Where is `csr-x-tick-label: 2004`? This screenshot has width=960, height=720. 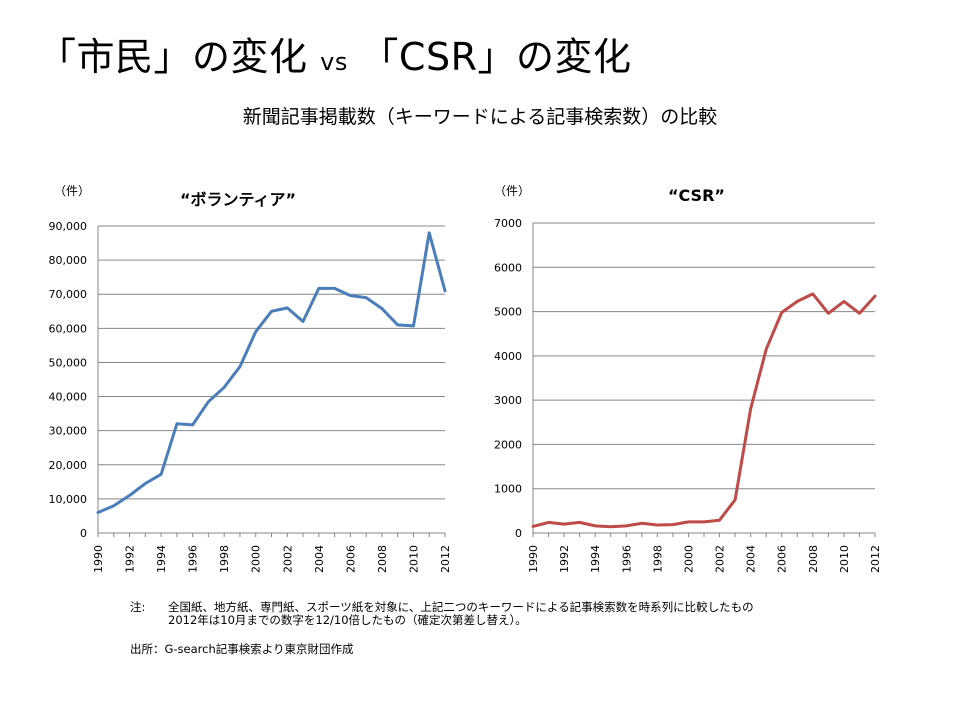 csr-x-tick-label: 2004 is located at coordinates (751, 559).